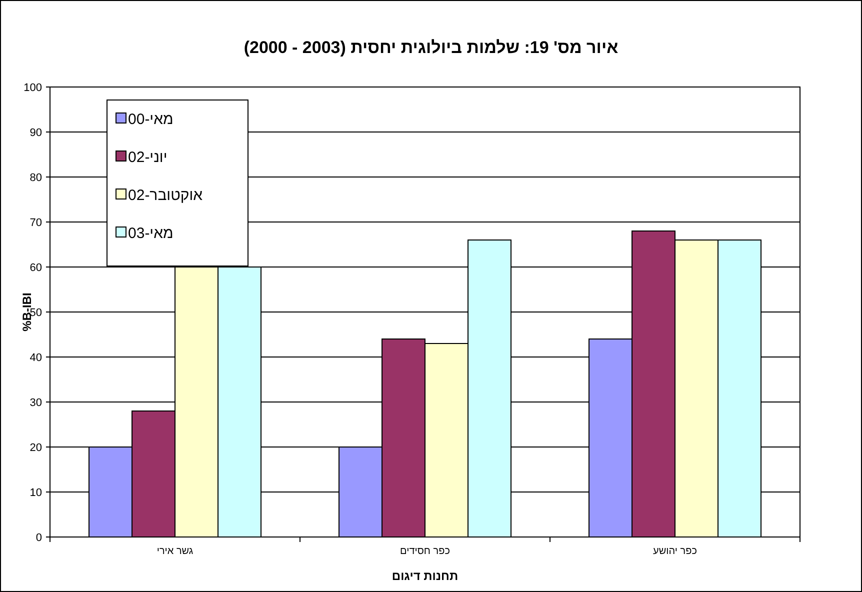  Describe the element at coordinates (675, 551) in the screenshot. I see `x-tick-label: כפר יהושע` at that location.